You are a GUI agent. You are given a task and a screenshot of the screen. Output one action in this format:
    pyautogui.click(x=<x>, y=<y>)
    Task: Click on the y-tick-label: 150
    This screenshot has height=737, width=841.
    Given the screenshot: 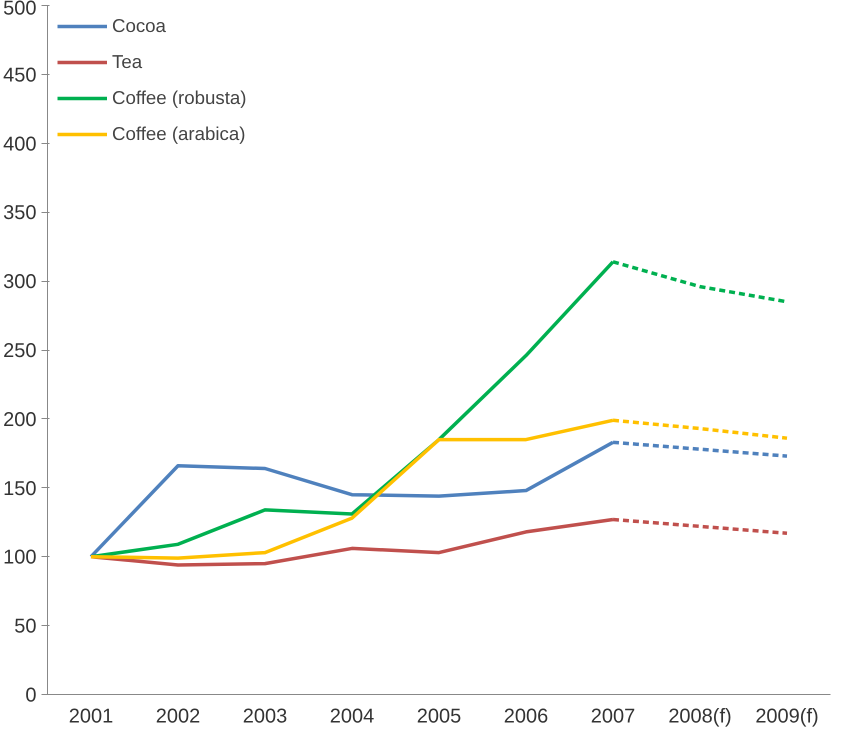 What is the action you would take?
    pyautogui.click(x=20, y=489)
    